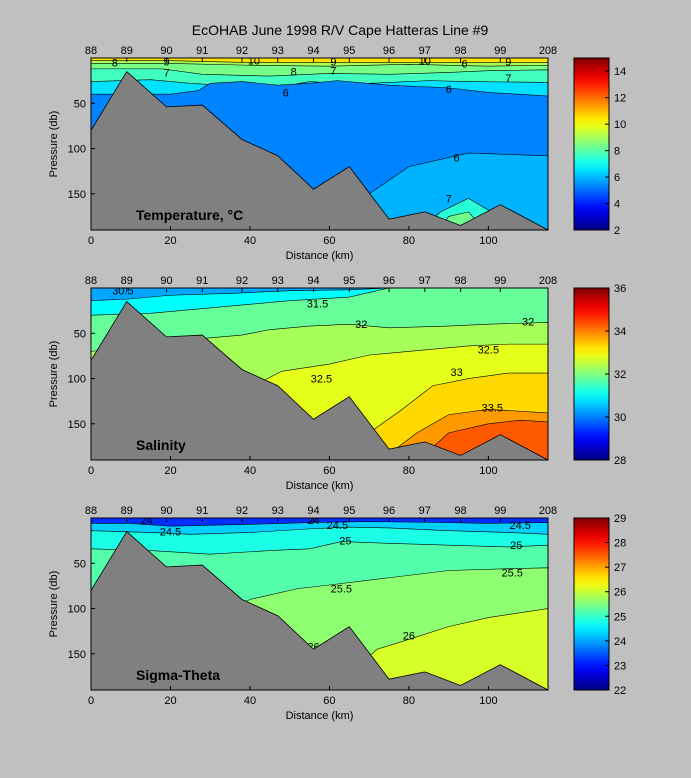 This screenshot has height=778, width=691. Describe the element at coordinates (456, 373) in the screenshot. I see `contour-label: 33` at that location.